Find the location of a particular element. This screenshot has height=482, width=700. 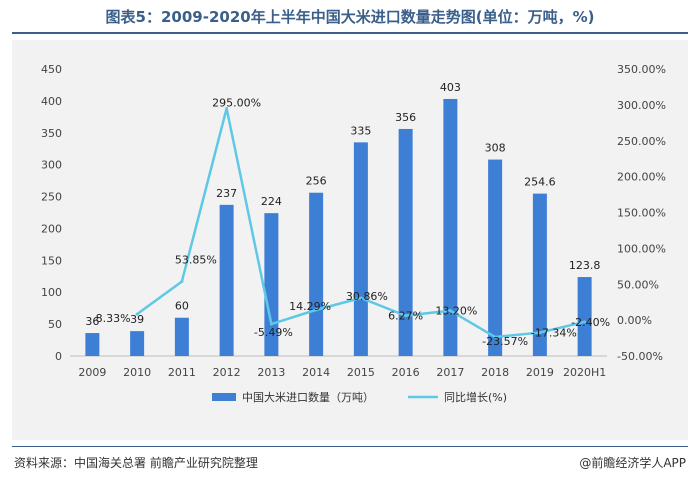

x-tick-label: 2010 is located at coordinates (137, 372).